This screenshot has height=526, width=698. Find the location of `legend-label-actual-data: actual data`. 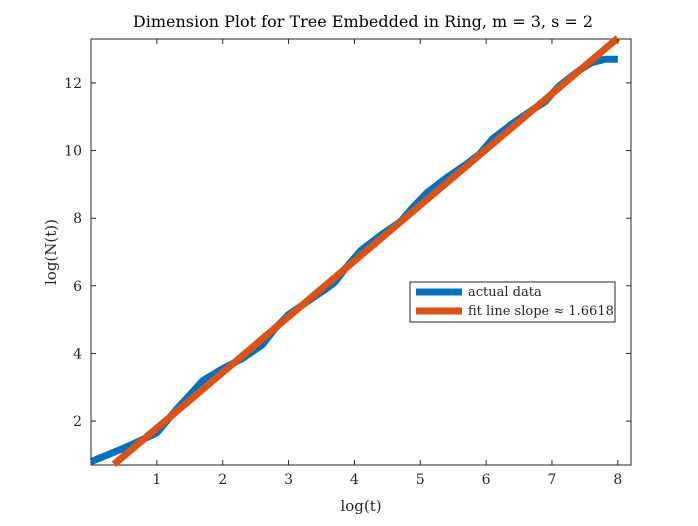

legend-label-actual-data: actual data is located at coordinates (505, 292).